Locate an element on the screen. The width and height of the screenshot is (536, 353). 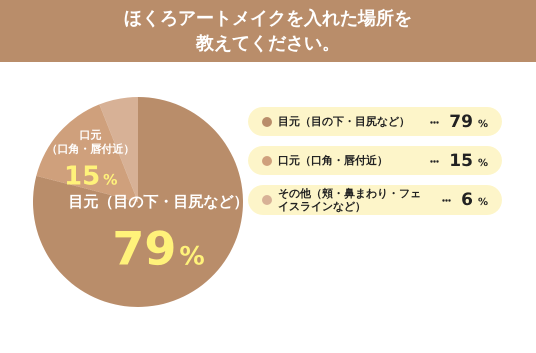
text: 79% is located at coordinates (468, 122).